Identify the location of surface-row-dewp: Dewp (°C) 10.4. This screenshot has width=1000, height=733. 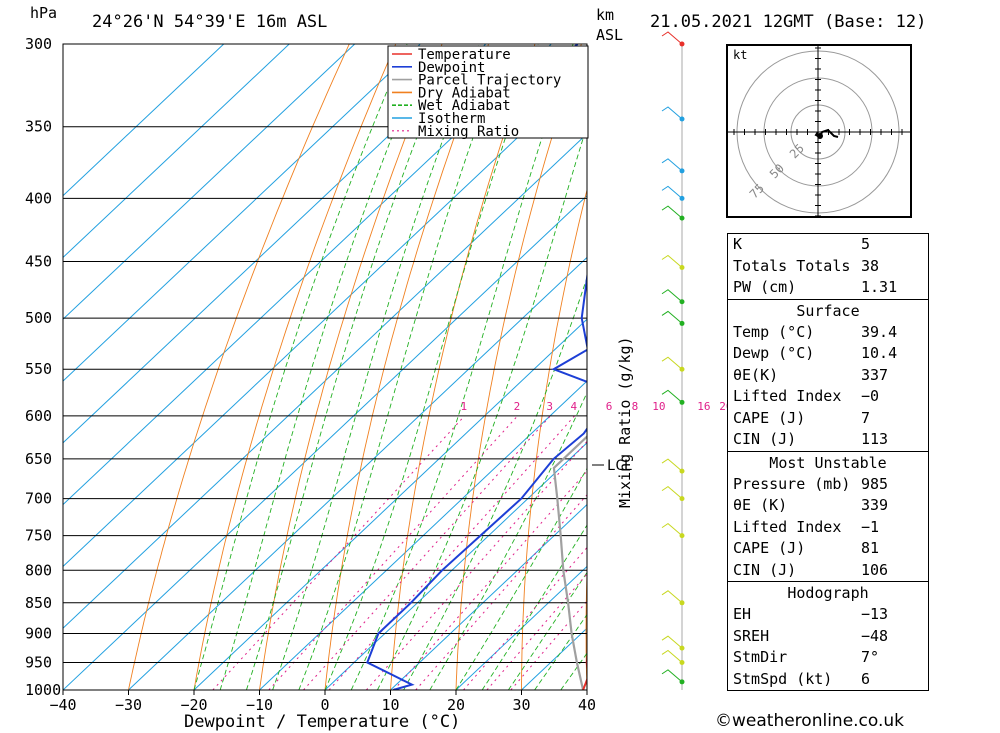
(815, 353).